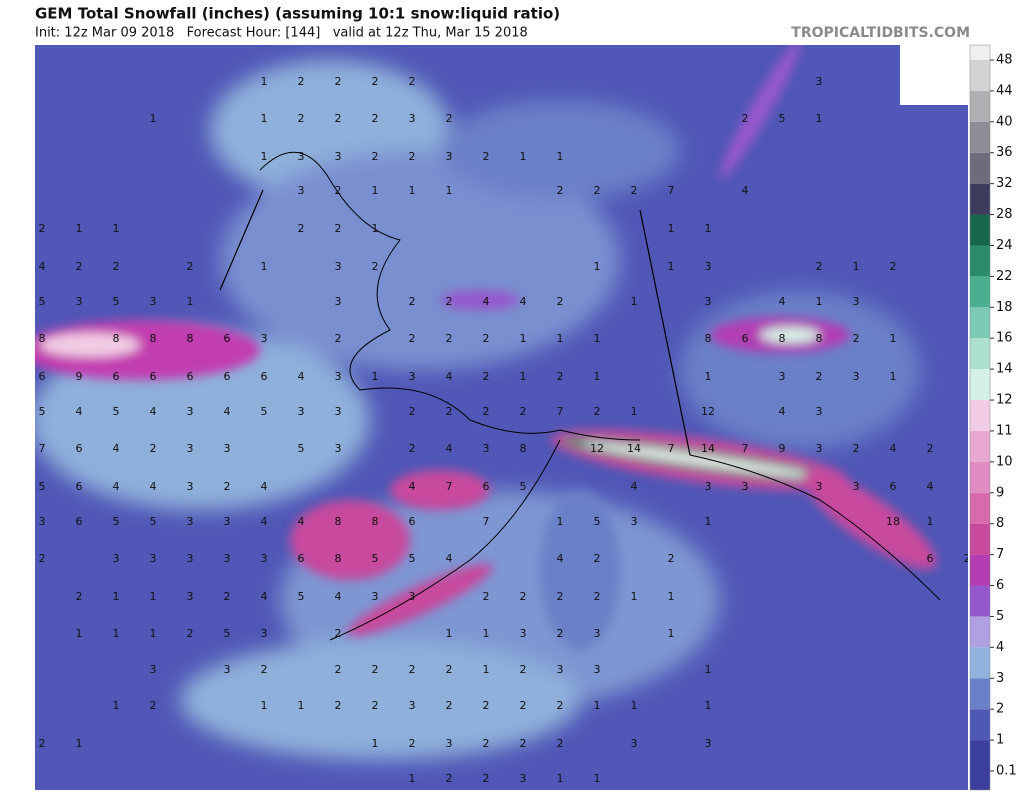  I want to click on colorbar-label: 18, so click(1004, 307).